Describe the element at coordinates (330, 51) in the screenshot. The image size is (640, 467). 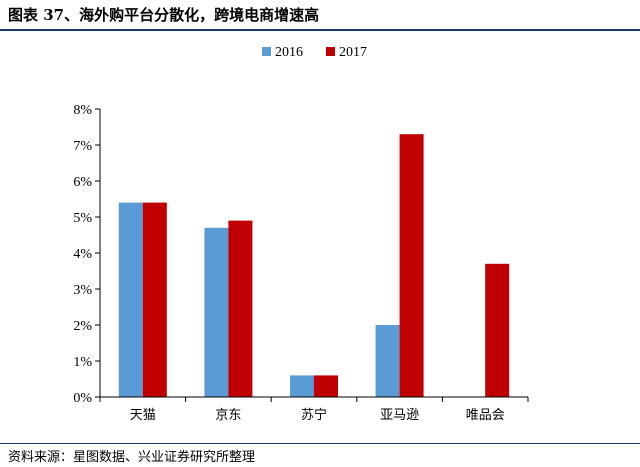
I see `legend-swatch-2017` at that location.